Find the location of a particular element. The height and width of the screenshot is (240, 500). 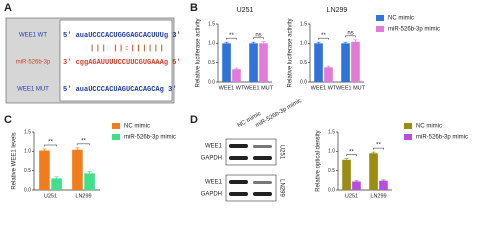

panel-label: B is located at coordinates (194, 8).